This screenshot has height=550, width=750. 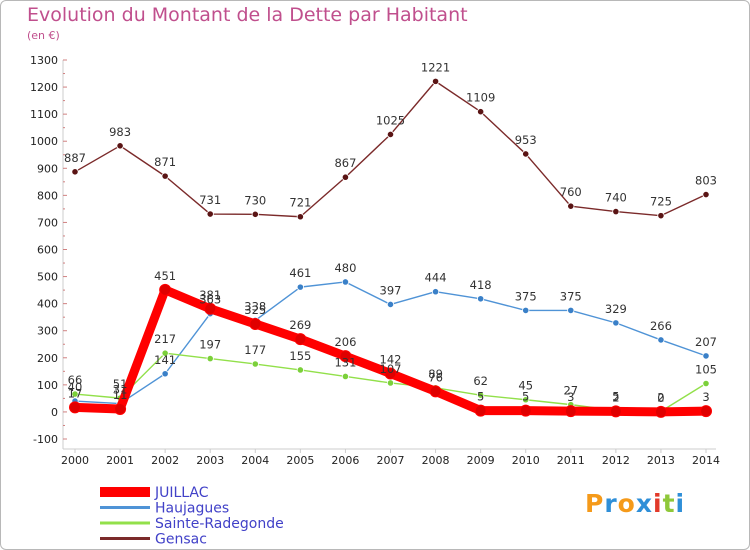 I want to click on legend-label: Gensac, so click(x=181, y=540).